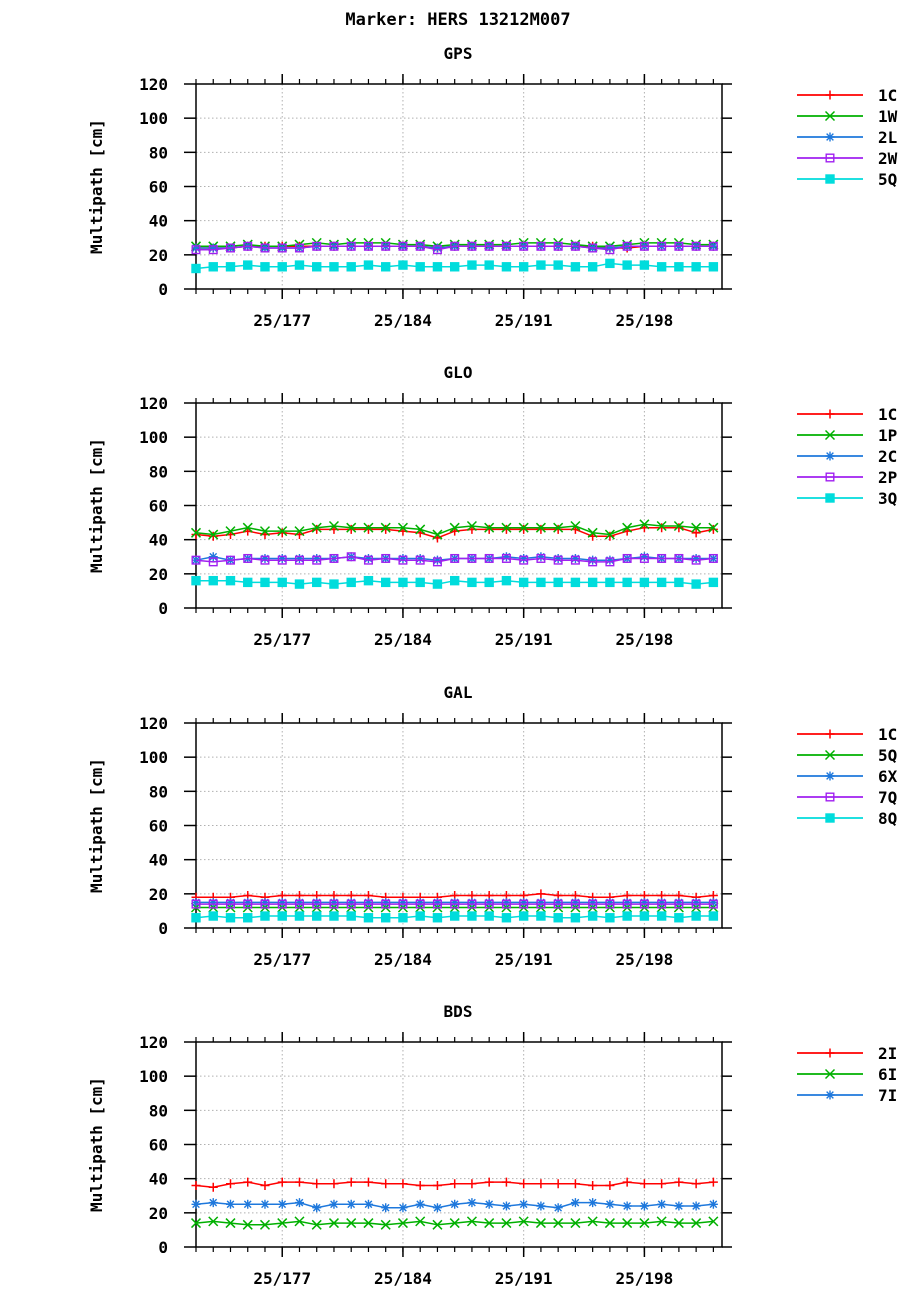 This screenshot has height=1300, width=920. What do you see at coordinates (158, 152) in the screenshot?
I see `gps-ytick-label: 80` at bounding box center [158, 152].